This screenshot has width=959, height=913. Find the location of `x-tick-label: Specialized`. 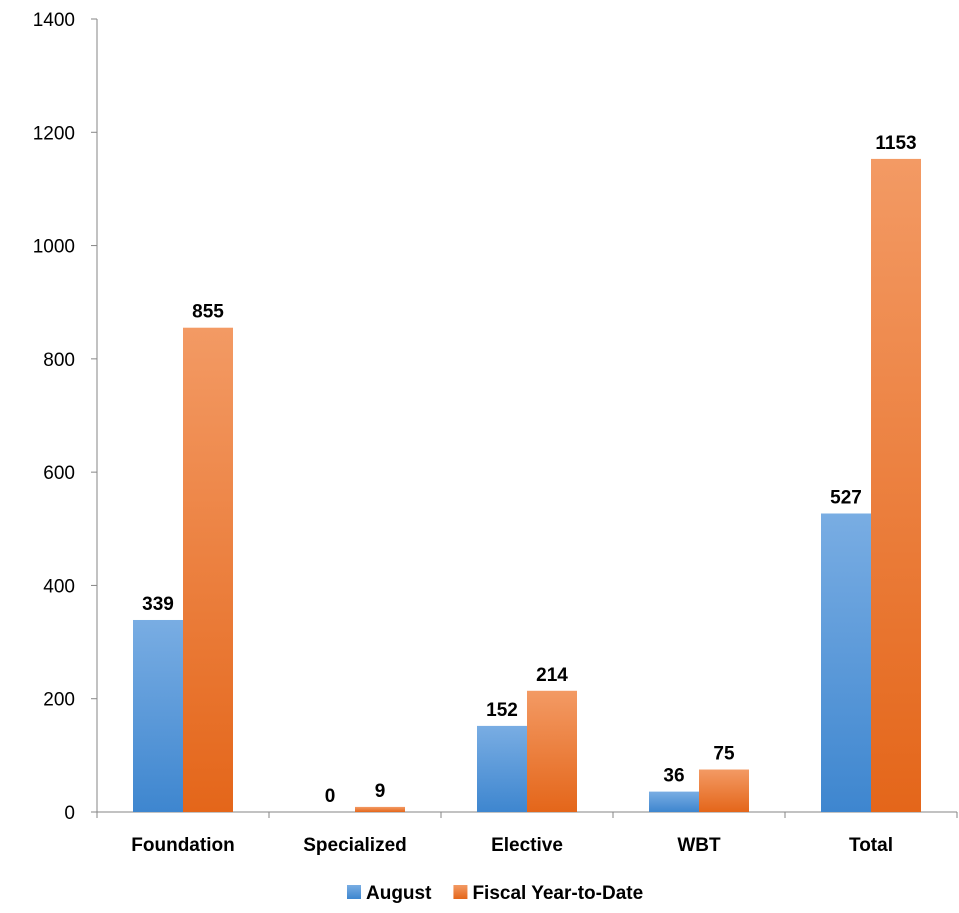

x-tick-label: Specialized is located at coordinates (355, 845).